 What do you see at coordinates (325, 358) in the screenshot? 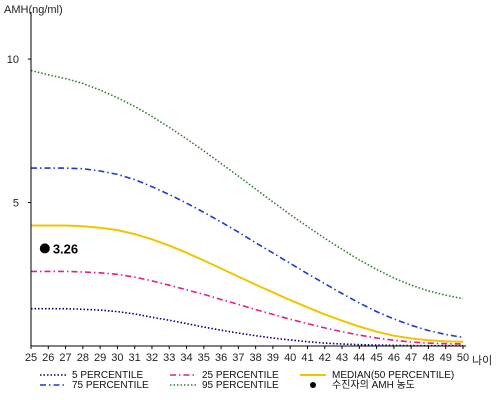
I see `x-tick-label: 42` at bounding box center [325, 358].